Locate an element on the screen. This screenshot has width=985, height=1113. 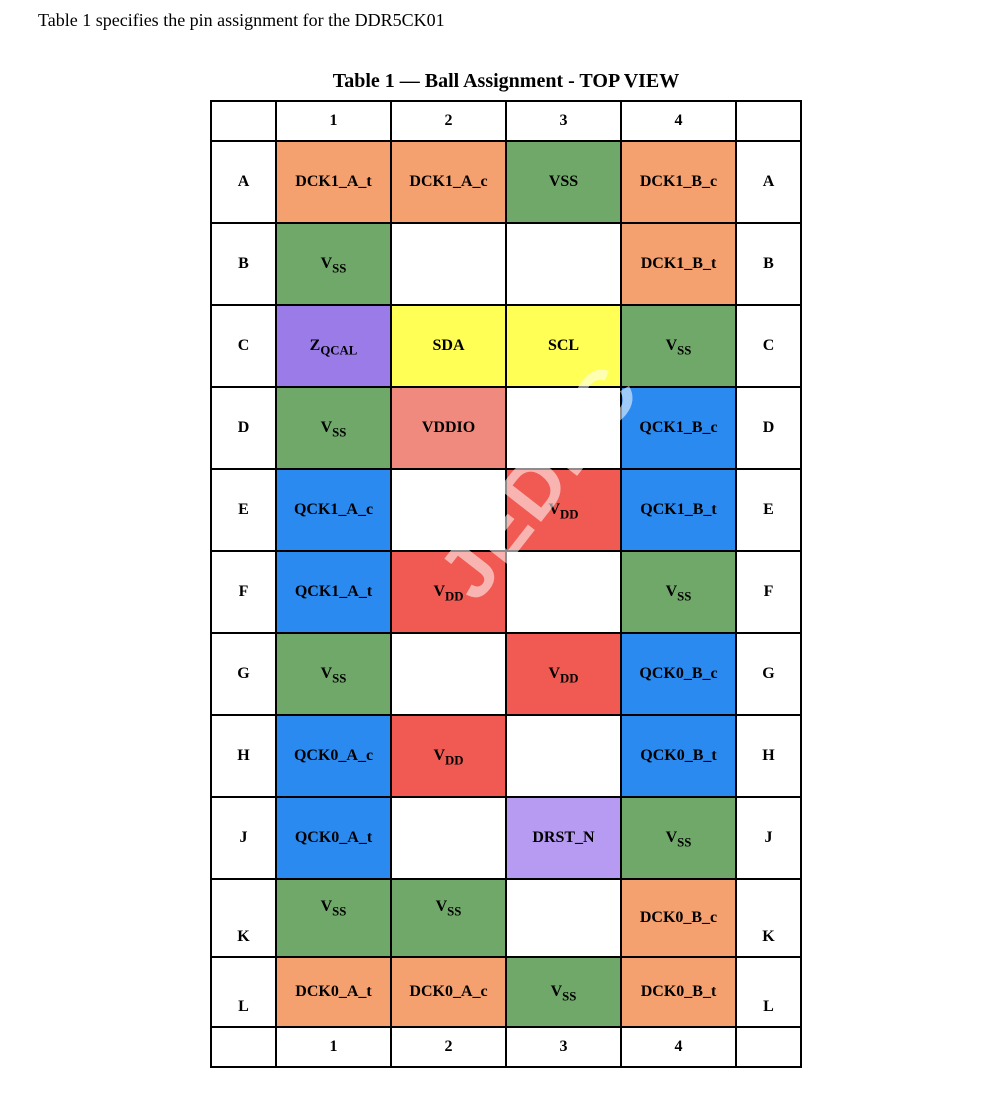
ball-cell: DCK1_B_t is located at coordinates (678, 264).